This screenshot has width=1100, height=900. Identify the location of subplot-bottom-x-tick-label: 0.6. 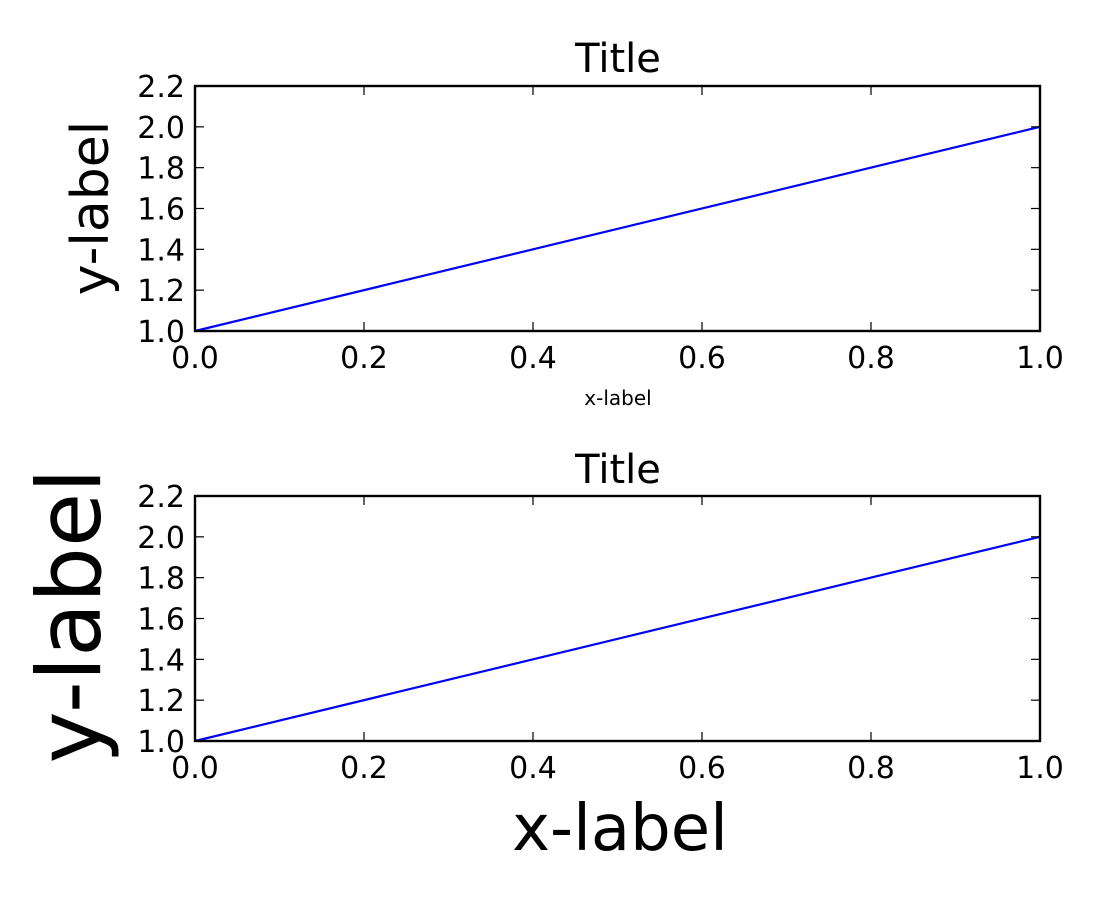
(702, 768).